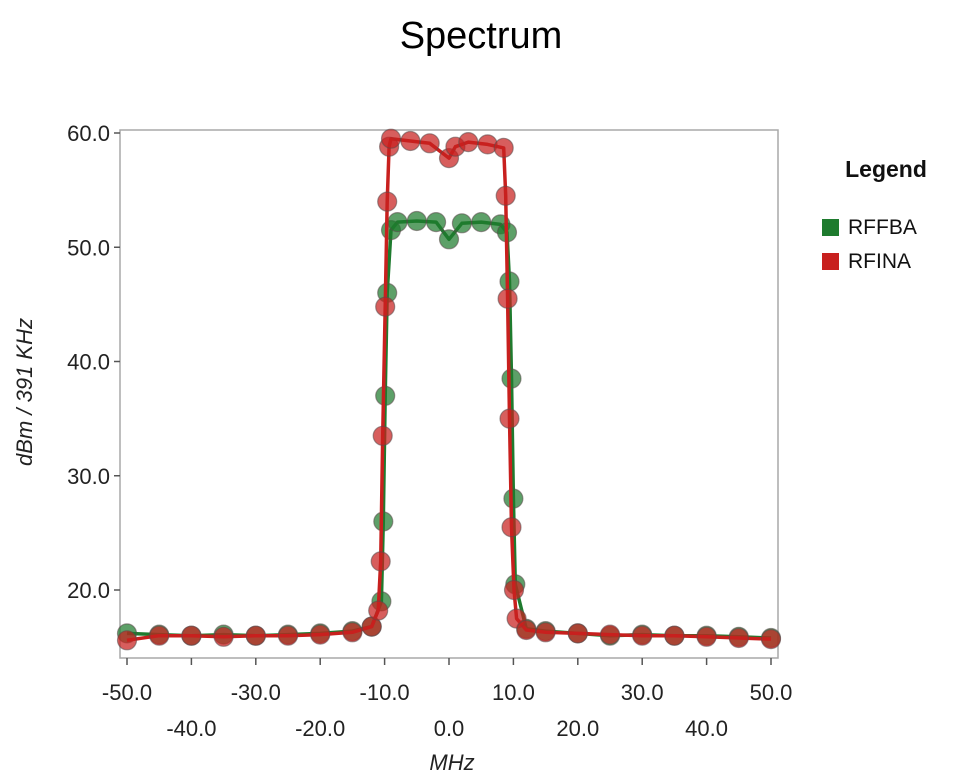 The height and width of the screenshot is (780, 974). What do you see at coordinates (771, 692) in the screenshot?
I see `x-tick-label: 50.0` at bounding box center [771, 692].